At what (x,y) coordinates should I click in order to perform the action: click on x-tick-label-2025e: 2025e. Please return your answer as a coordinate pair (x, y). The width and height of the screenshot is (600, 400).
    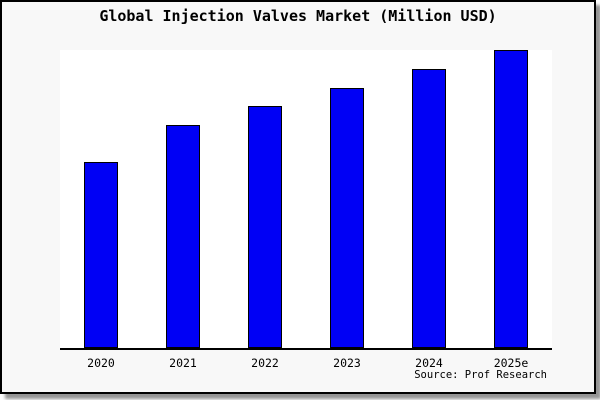
    Looking at the image, I should click on (511, 363).